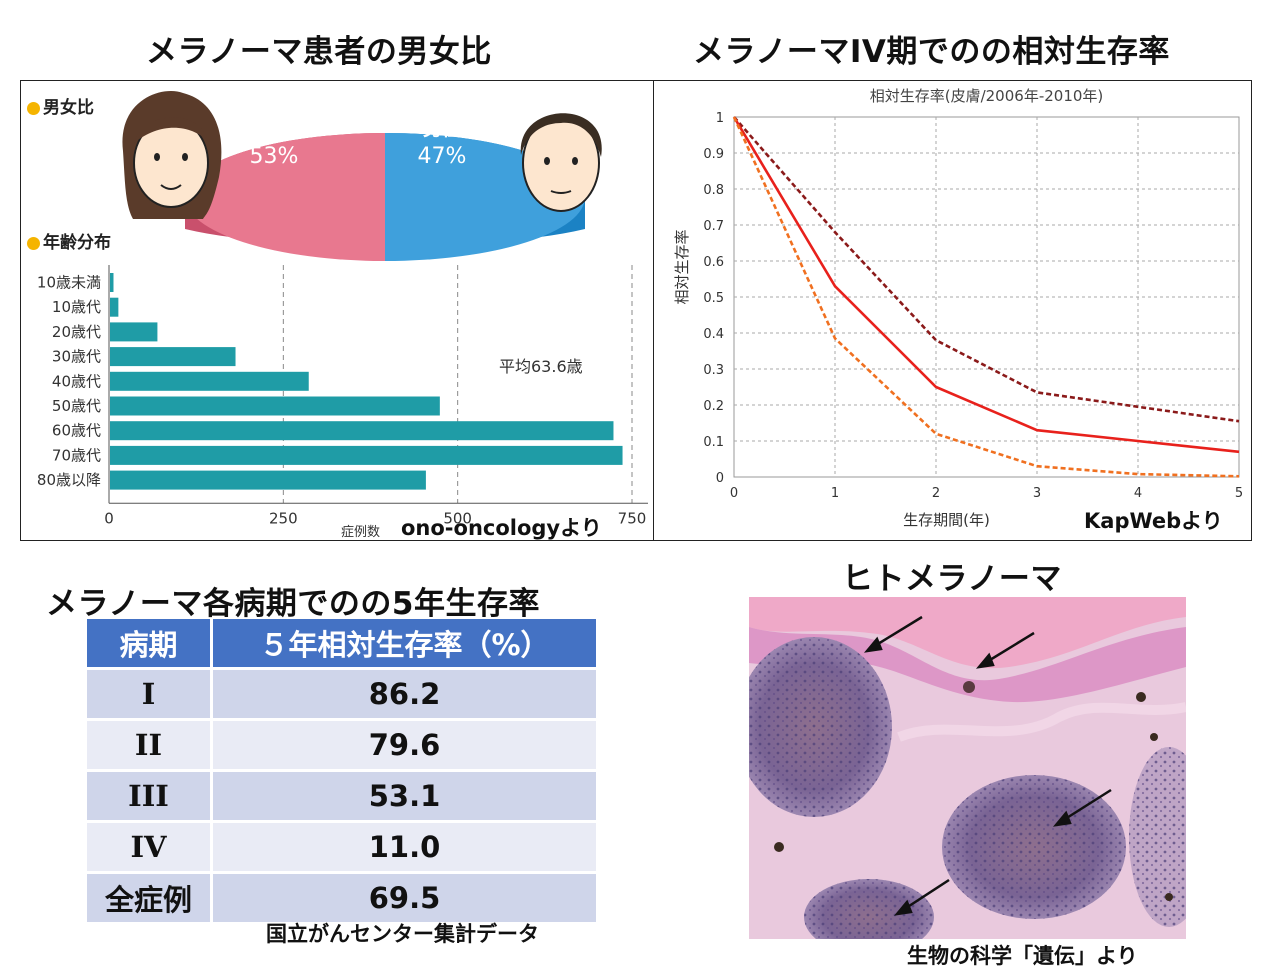 The height and width of the screenshot is (974, 1280). I want to click on table-row: IV 11.0, so click(341, 847).